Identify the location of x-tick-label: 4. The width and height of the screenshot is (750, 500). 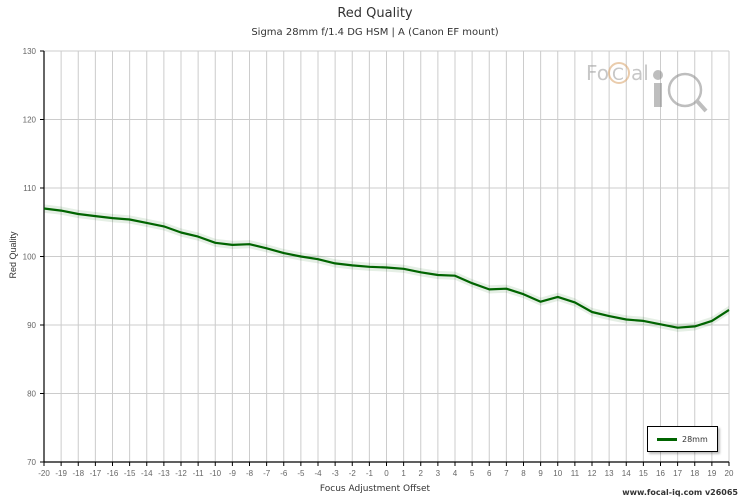
(455, 473).